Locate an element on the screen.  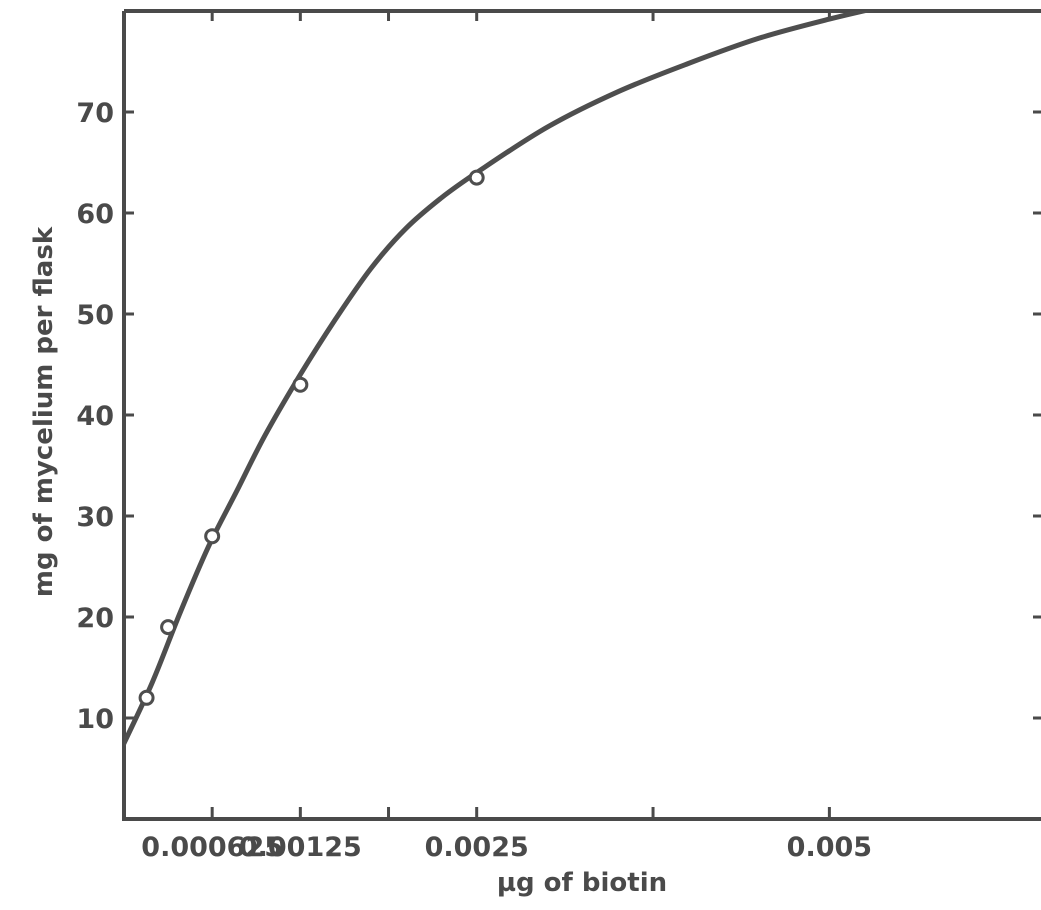
y-axis-tick-labels: 10 20 30 40 50 60 70 is located at coordinates (95, 416).